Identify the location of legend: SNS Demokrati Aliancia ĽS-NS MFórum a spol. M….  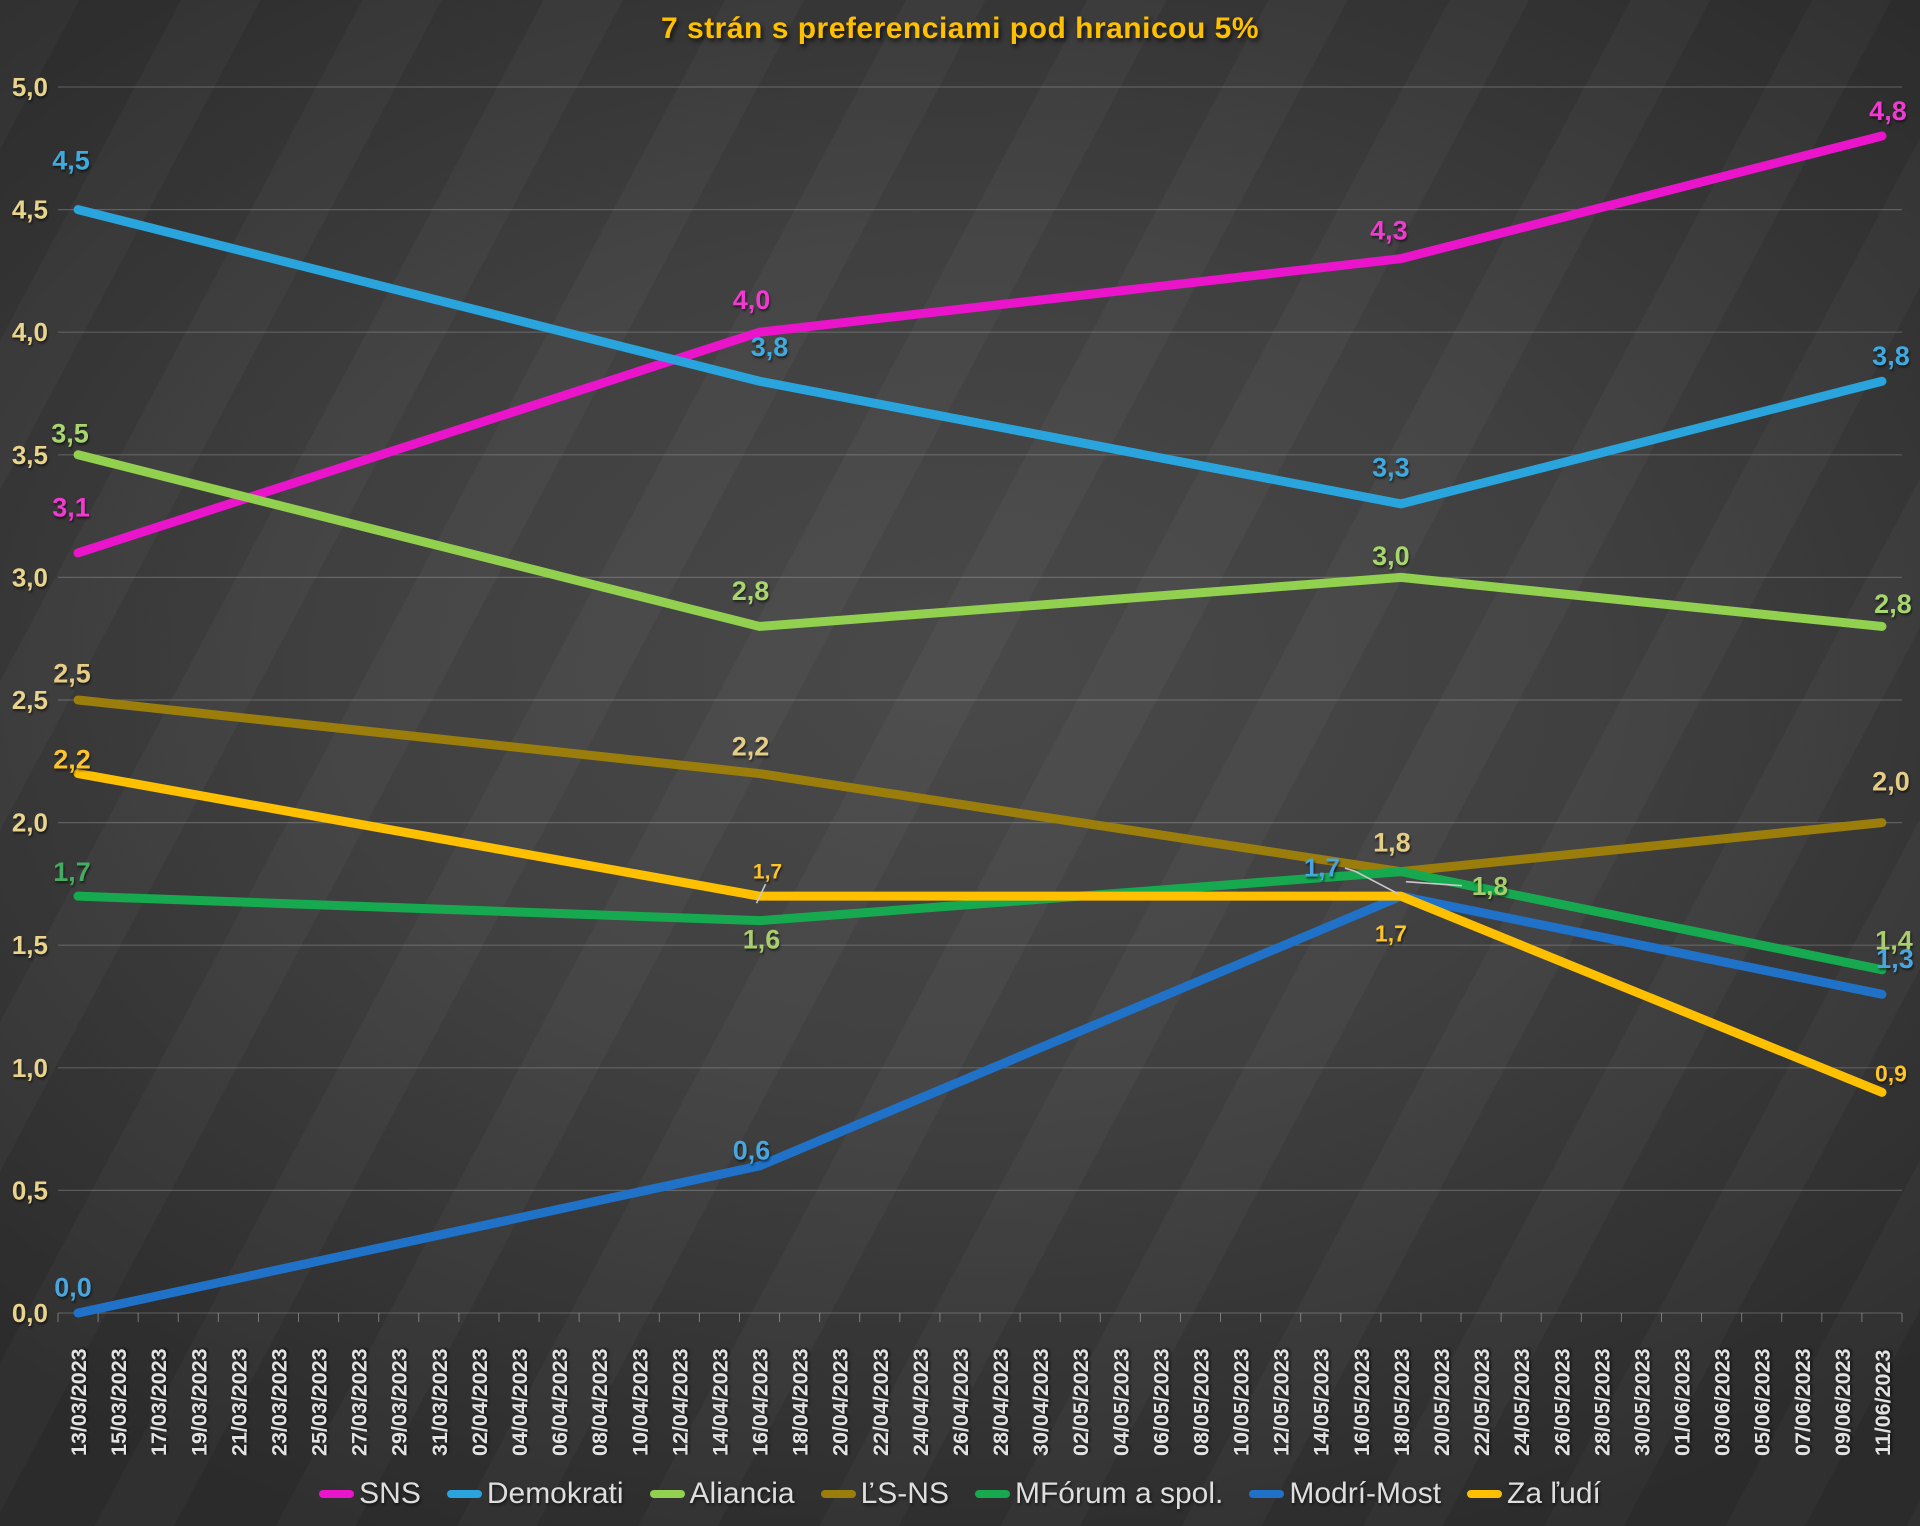
(960, 1494).